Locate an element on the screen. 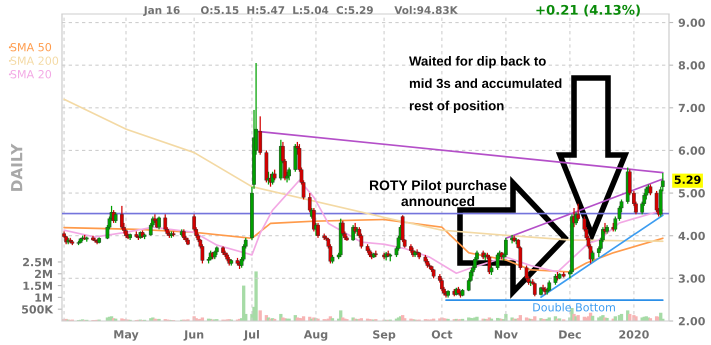 The height and width of the screenshot is (345, 711). y2-tick-label: 2.5M is located at coordinates (37, 262).